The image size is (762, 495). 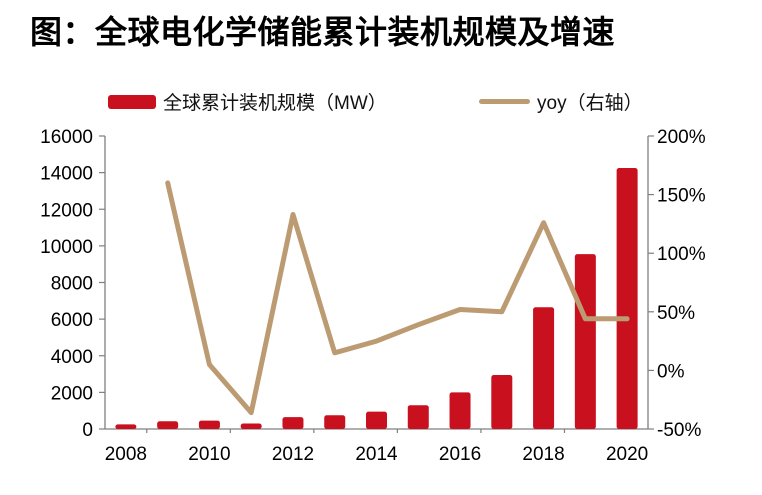 What do you see at coordinates (72, 320) in the screenshot?
I see `left-axis-tick-label: 6000` at bounding box center [72, 320].